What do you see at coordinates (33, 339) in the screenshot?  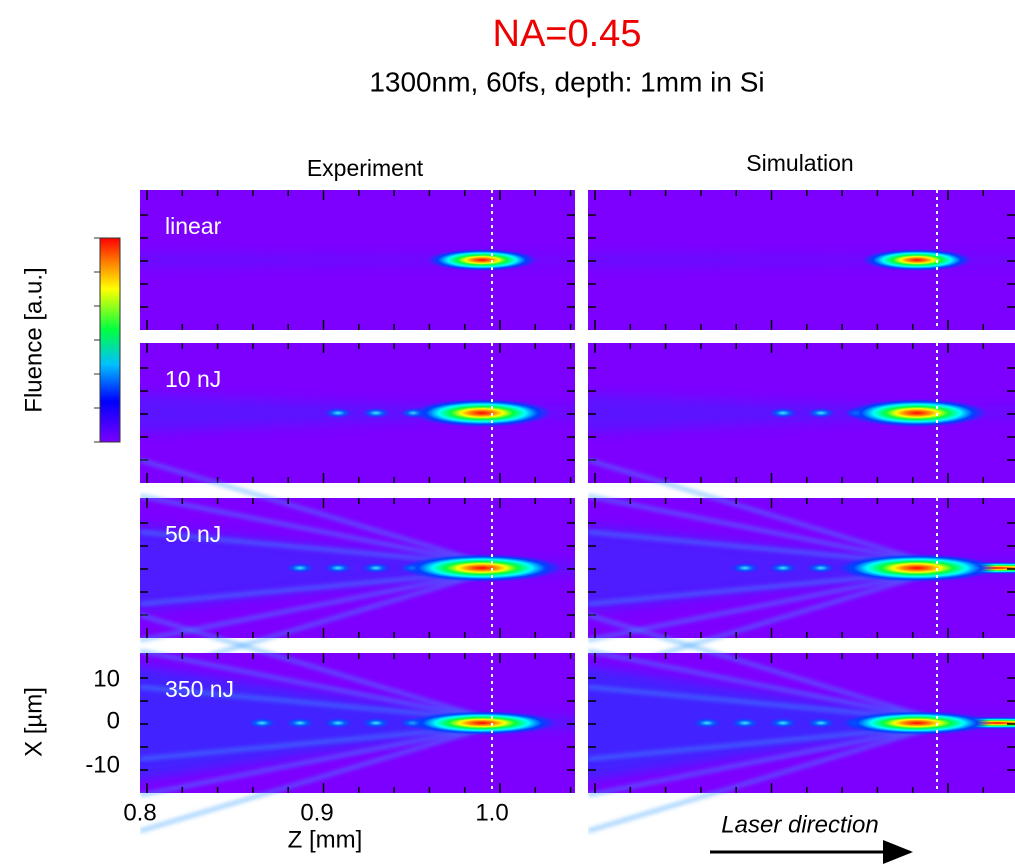 I see `colorbar-label: Fluence [a.u.]` at bounding box center [33, 339].